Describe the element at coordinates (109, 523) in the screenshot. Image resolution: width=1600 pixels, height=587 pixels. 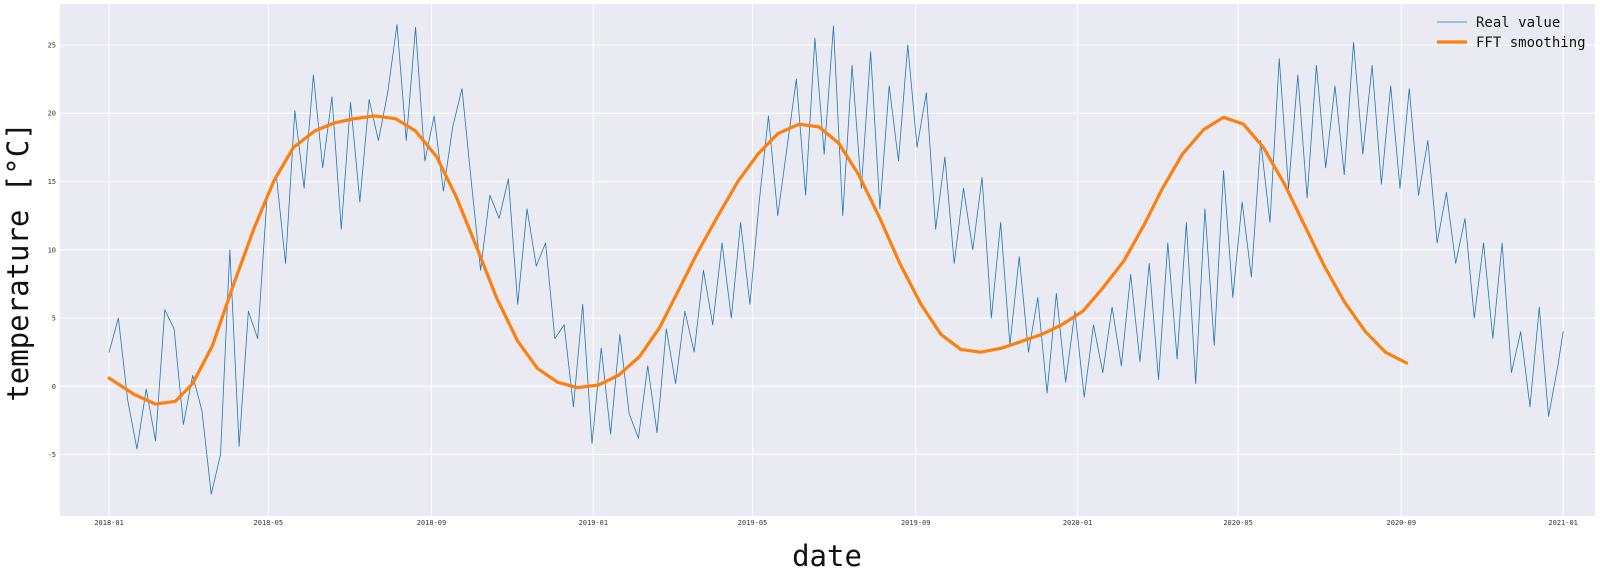
I see `x-tick-label: 2018-01` at that location.